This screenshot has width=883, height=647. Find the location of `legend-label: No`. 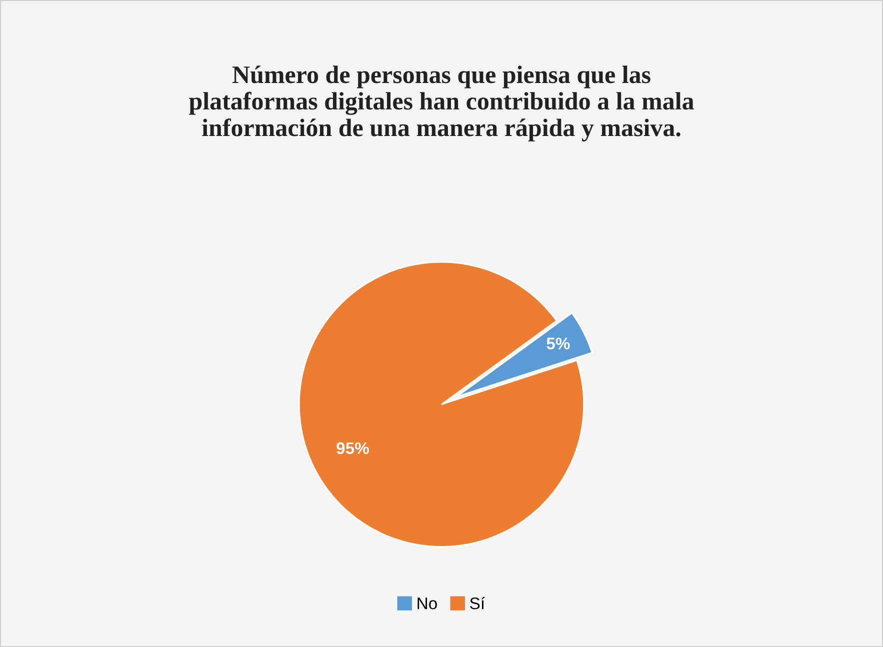

legend-label: No is located at coordinates (427, 604).